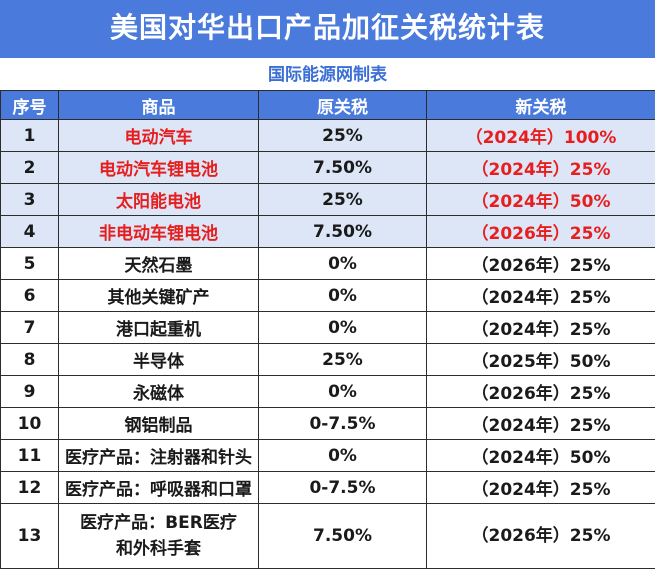  Describe the element at coordinates (29, 263) in the screenshot. I see `cell-index: 5` at that location.